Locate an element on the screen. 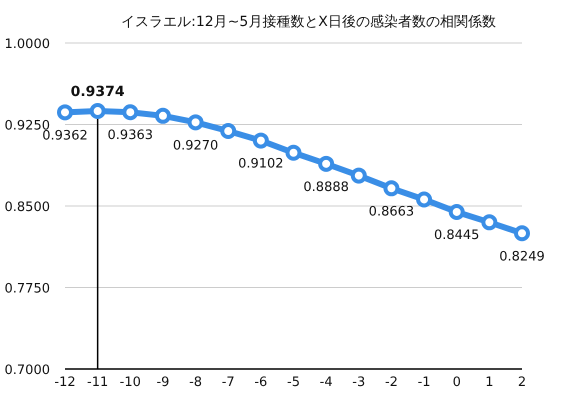 The image size is (561, 397). x-tick-label: -8 is located at coordinates (195, 382).